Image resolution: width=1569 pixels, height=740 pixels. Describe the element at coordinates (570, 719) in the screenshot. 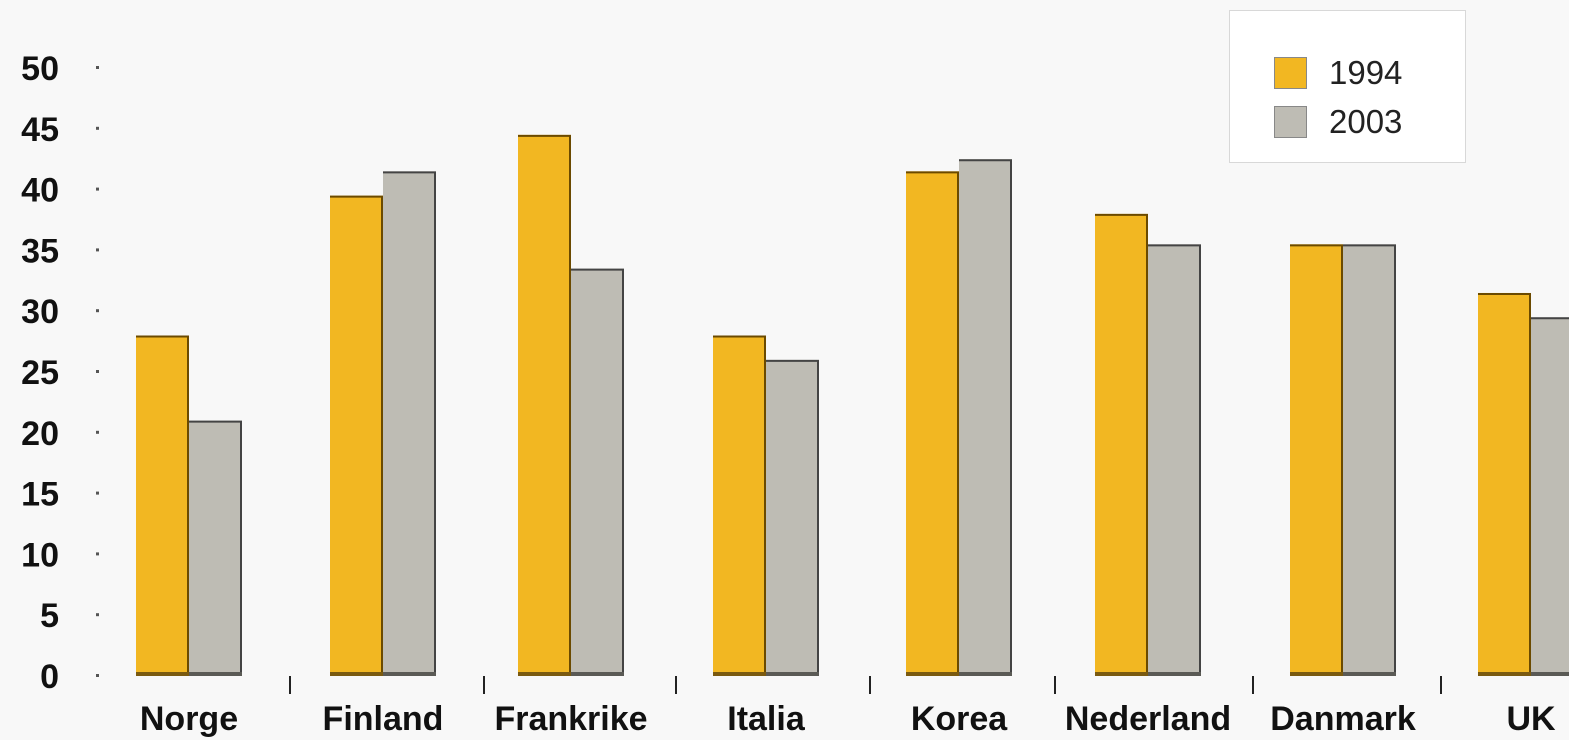

I see `x-category-label: Frankrike` at that location.